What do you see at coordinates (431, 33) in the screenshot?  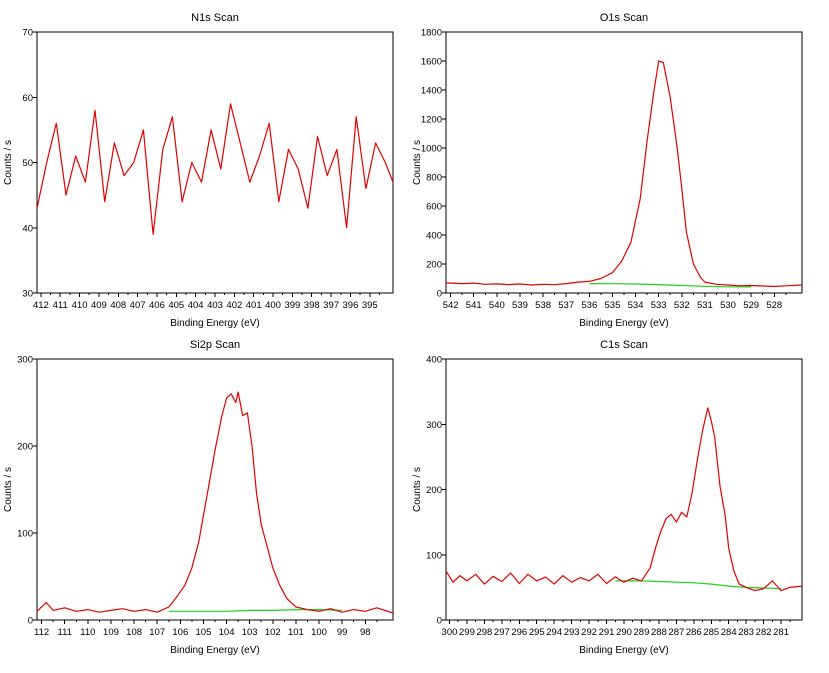 I see `y-tick-label: 1800` at bounding box center [431, 33].